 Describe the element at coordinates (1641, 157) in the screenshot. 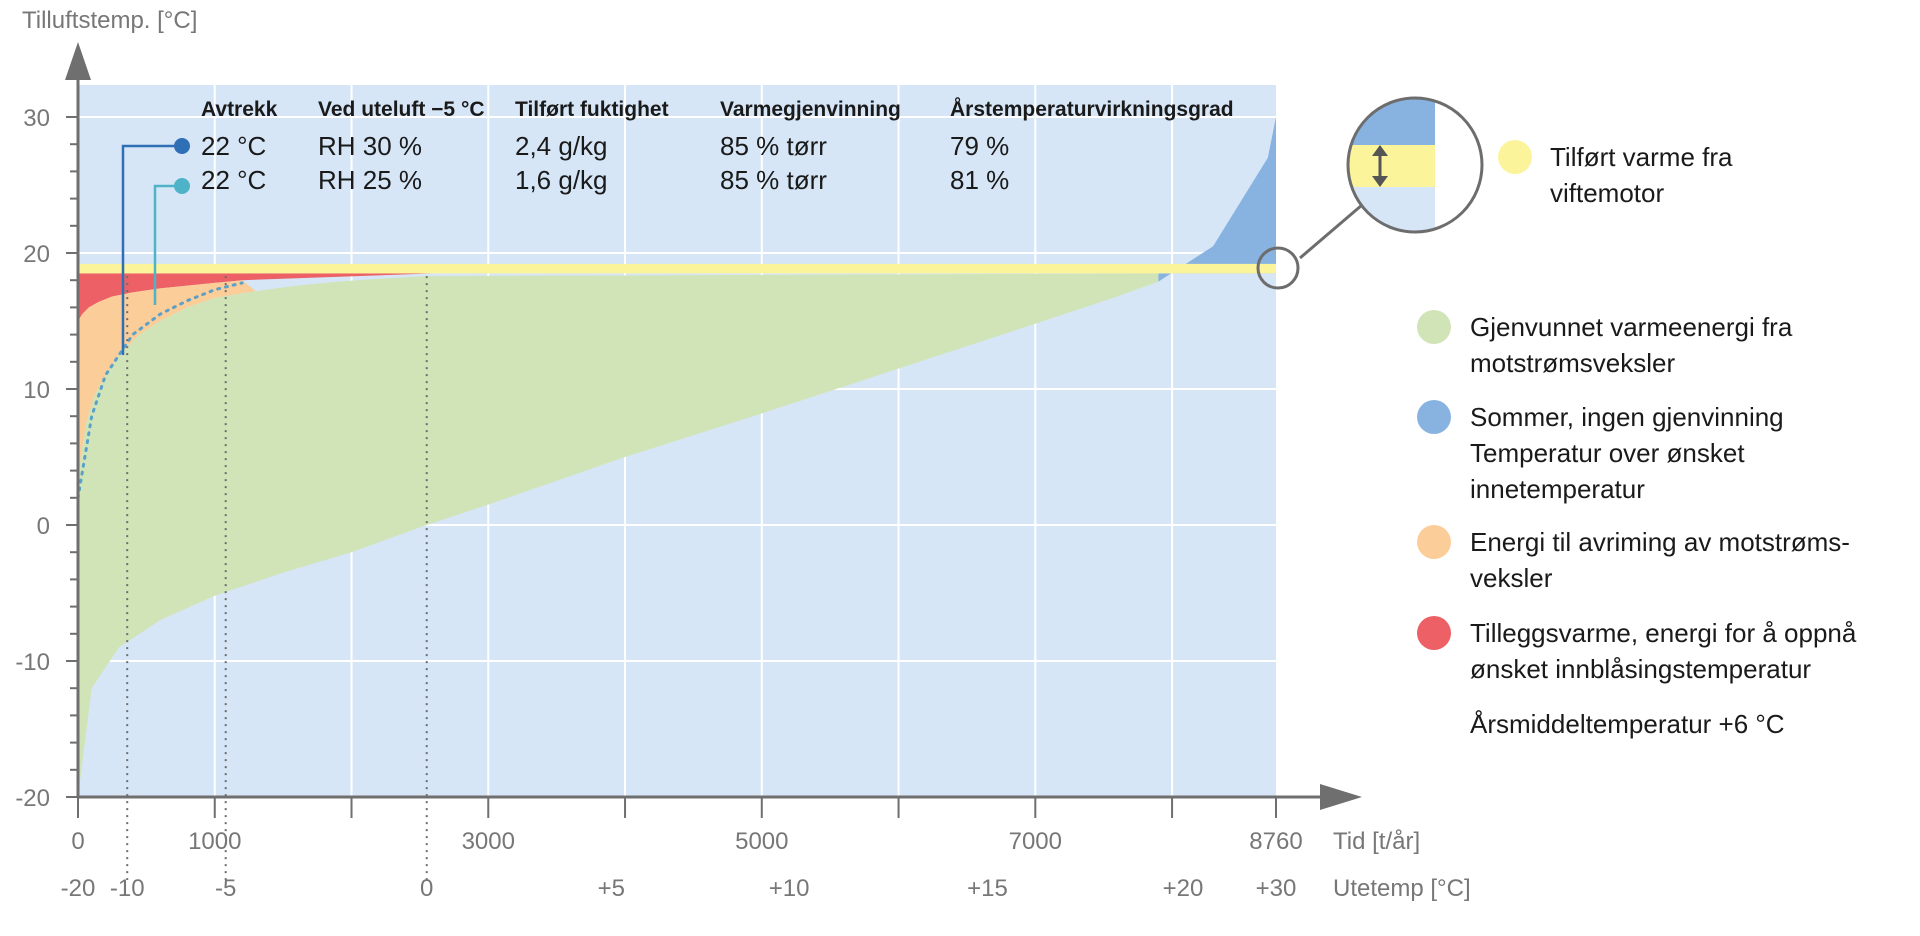

I see `legend-label-fan-heat: Tilført varme fra` at that location.